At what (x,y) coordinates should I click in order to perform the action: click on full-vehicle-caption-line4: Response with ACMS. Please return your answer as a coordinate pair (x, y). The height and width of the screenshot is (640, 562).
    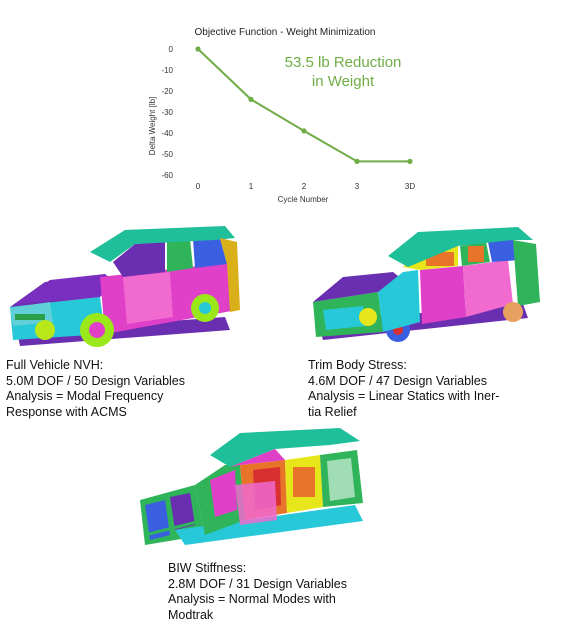
    Looking at the image, I should click on (66, 411).